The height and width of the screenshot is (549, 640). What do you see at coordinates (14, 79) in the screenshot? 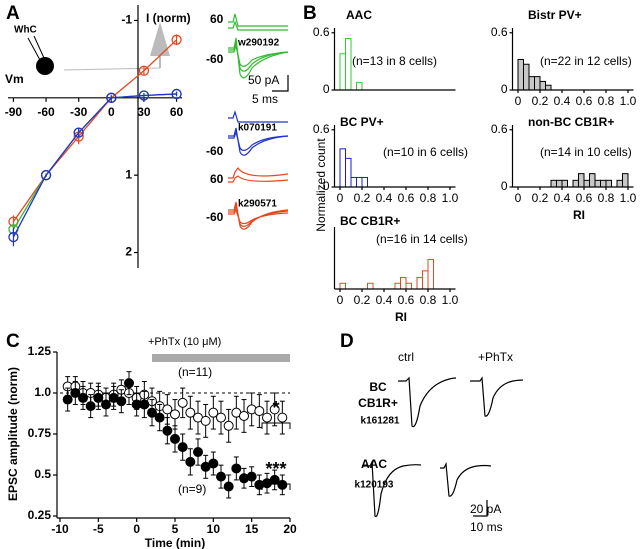
I see `x-axis-label: Vm` at bounding box center [14, 79].